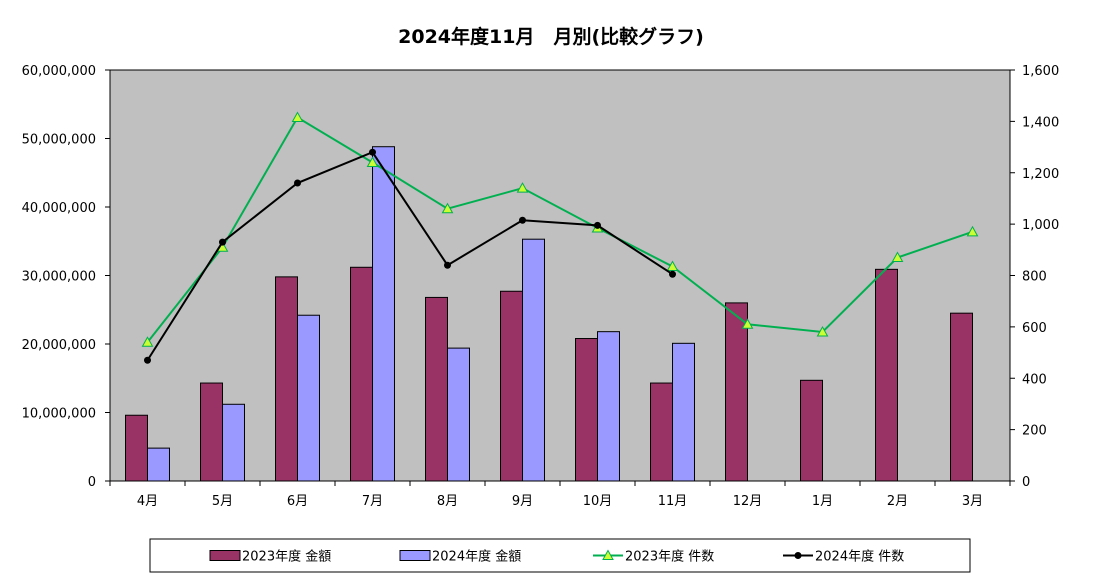  I want to click on x-axis-tick-label: 5月, so click(222, 501).